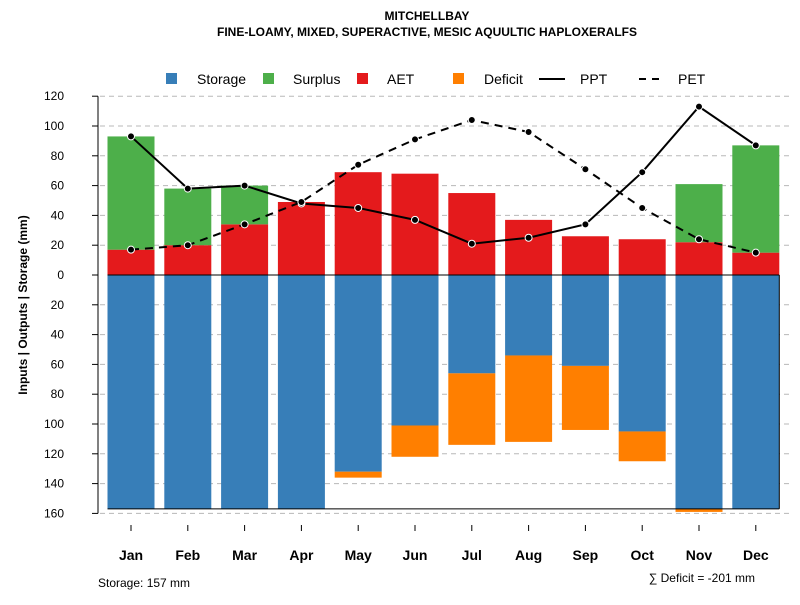 The width and height of the screenshot is (800, 605). I want to click on storage-bar-aug, so click(529, 315).